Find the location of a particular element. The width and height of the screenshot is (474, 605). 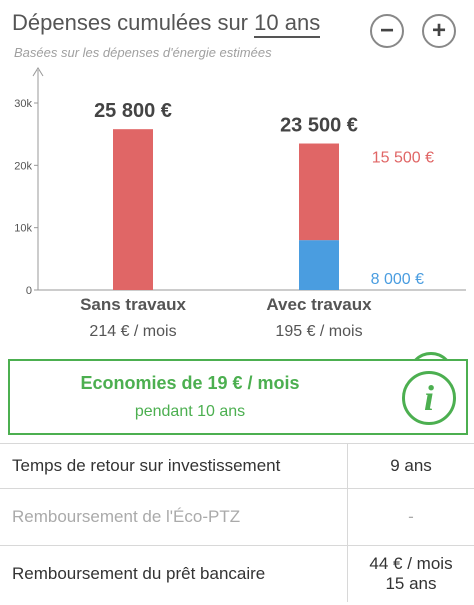

row-value: - is located at coordinates (410, 517).